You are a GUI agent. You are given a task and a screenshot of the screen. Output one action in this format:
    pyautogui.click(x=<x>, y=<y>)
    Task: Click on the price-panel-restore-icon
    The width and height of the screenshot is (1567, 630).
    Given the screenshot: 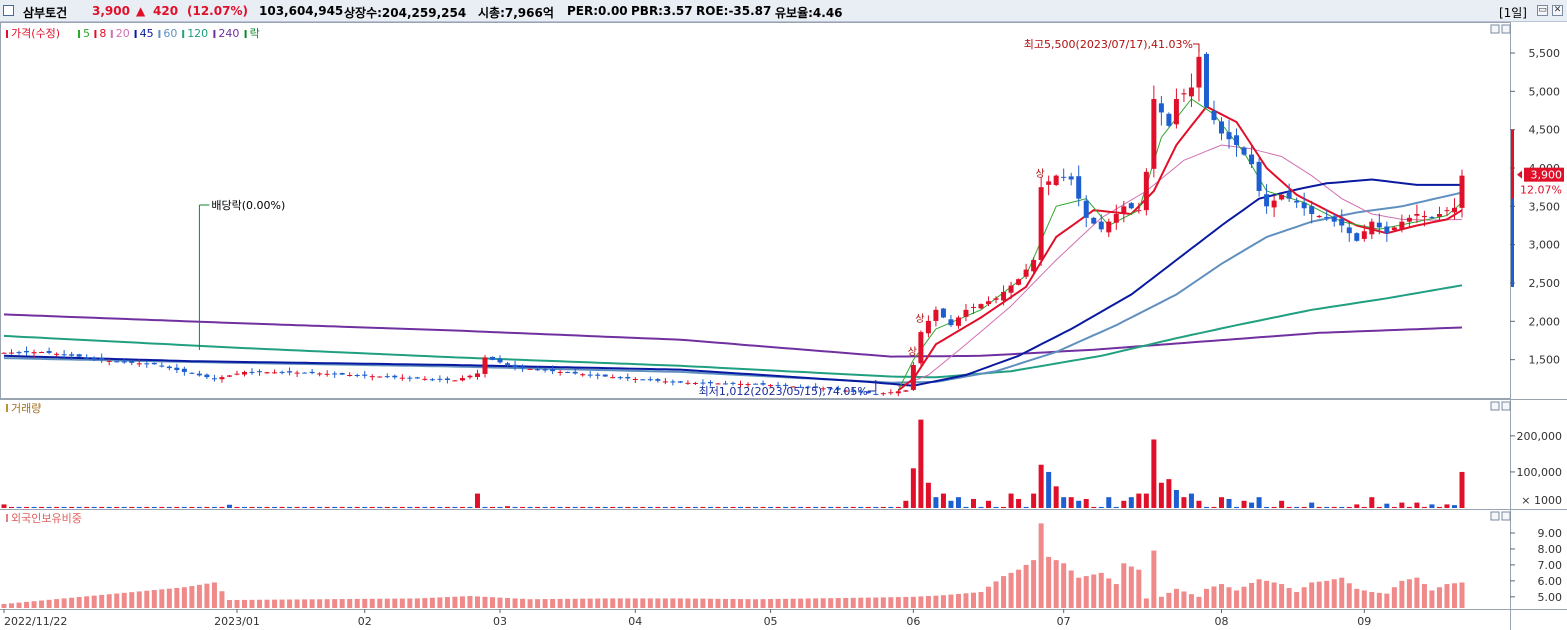 What is the action you would take?
    pyautogui.click(x=1495, y=29)
    